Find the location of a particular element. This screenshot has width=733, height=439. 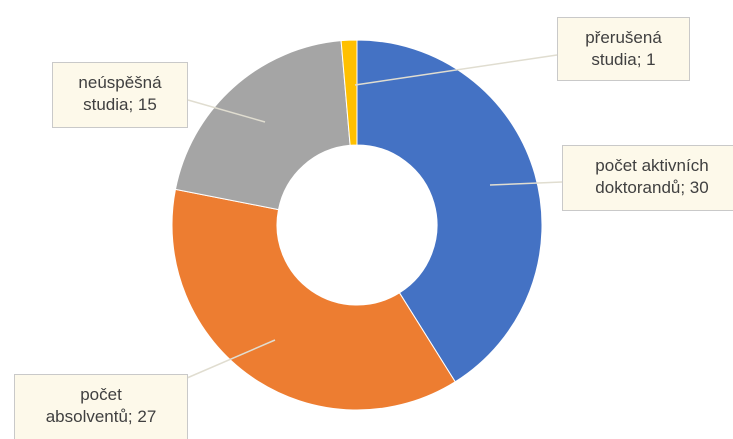

data-label: počet absolventů; 27 is located at coordinates (101, 406).